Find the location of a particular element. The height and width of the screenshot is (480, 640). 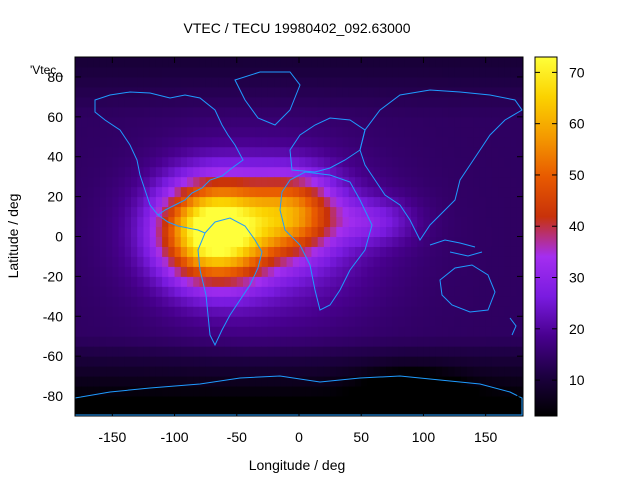

y-axis-label: Latitude / deg is located at coordinates (13, 236).